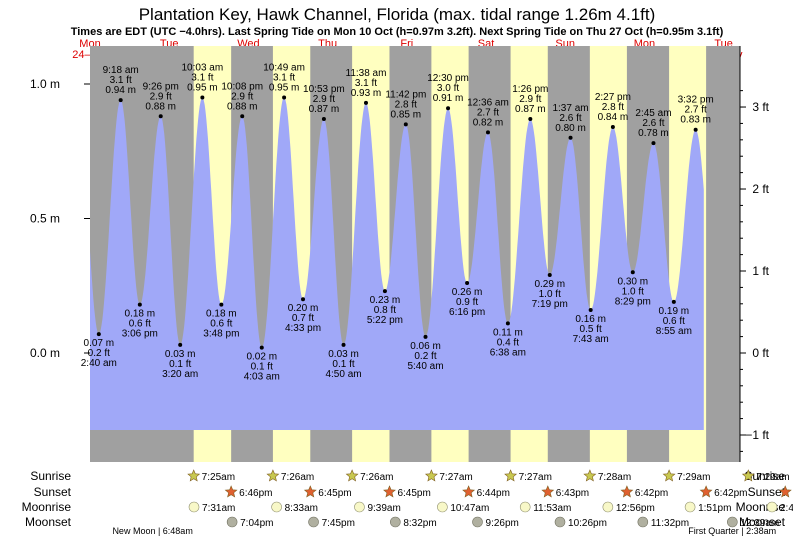 This screenshot has height=539, width=793. Describe the element at coordinates (45, 353) in the screenshot. I see `left-axis-label: 0.0 m` at that location.